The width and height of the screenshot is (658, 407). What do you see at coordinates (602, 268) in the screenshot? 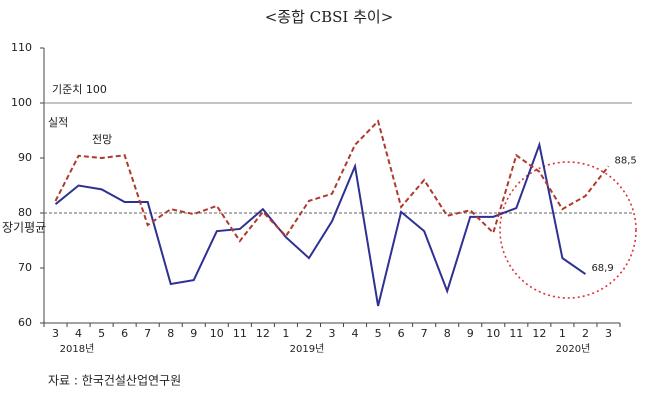
I see `value-label: 68,9` at bounding box center [602, 268].